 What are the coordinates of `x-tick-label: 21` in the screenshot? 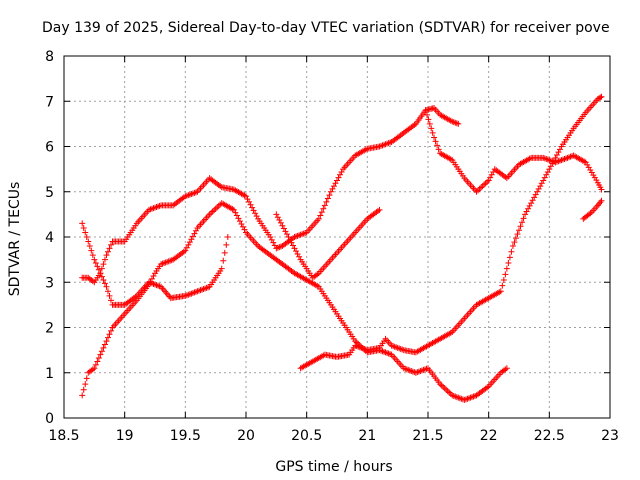 It's located at (367, 436).